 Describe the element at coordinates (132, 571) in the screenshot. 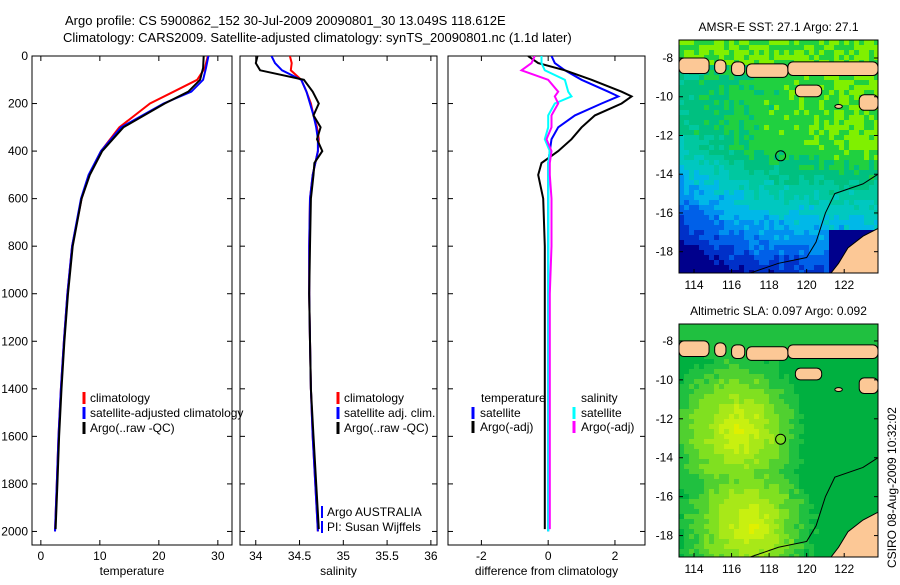

I see `x-axis-label: temperature` at that location.